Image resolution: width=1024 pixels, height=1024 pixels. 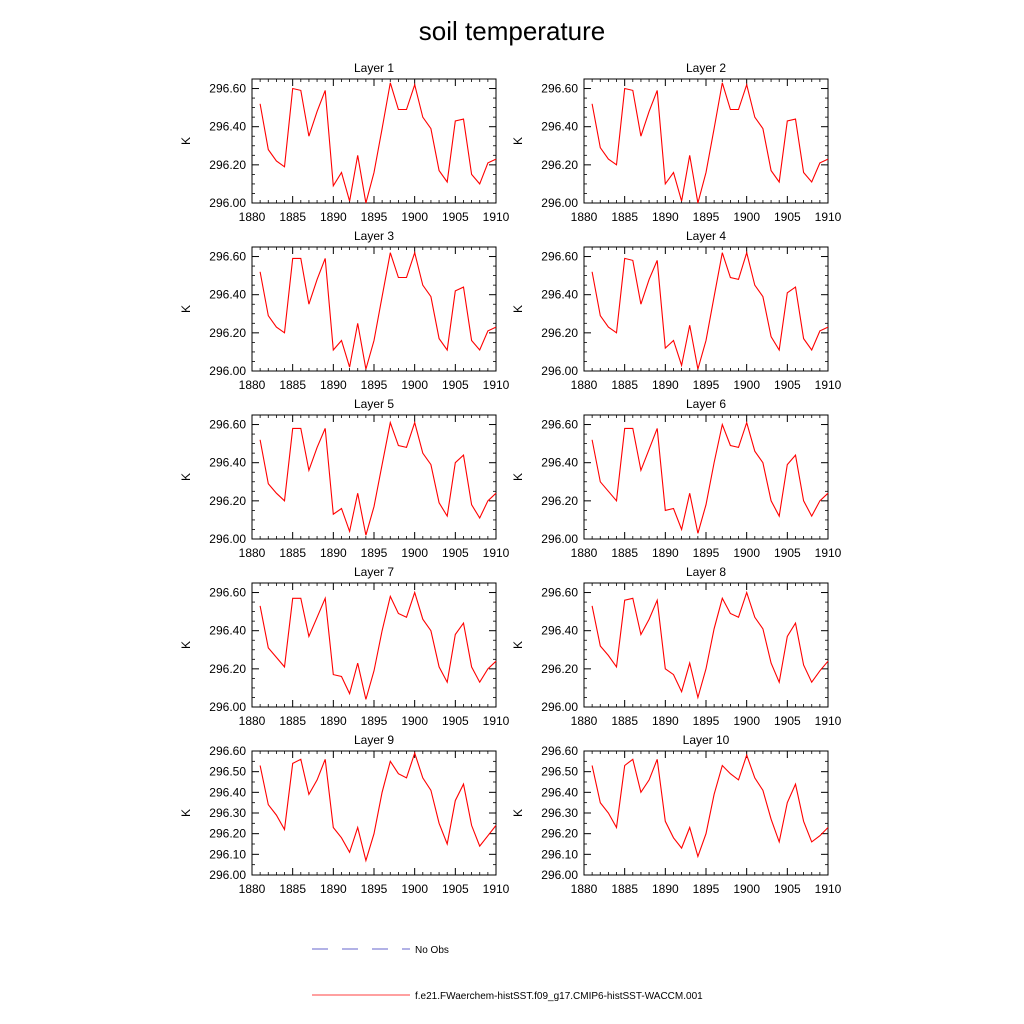 I want to click on panel-title: Layer 6, so click(x=706, y=404).